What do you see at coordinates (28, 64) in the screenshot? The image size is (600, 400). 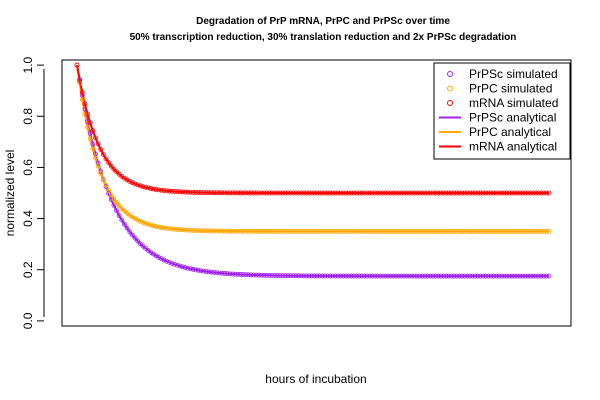 I see `y-tick-label: 1.0` at bounding box center [28, 64].